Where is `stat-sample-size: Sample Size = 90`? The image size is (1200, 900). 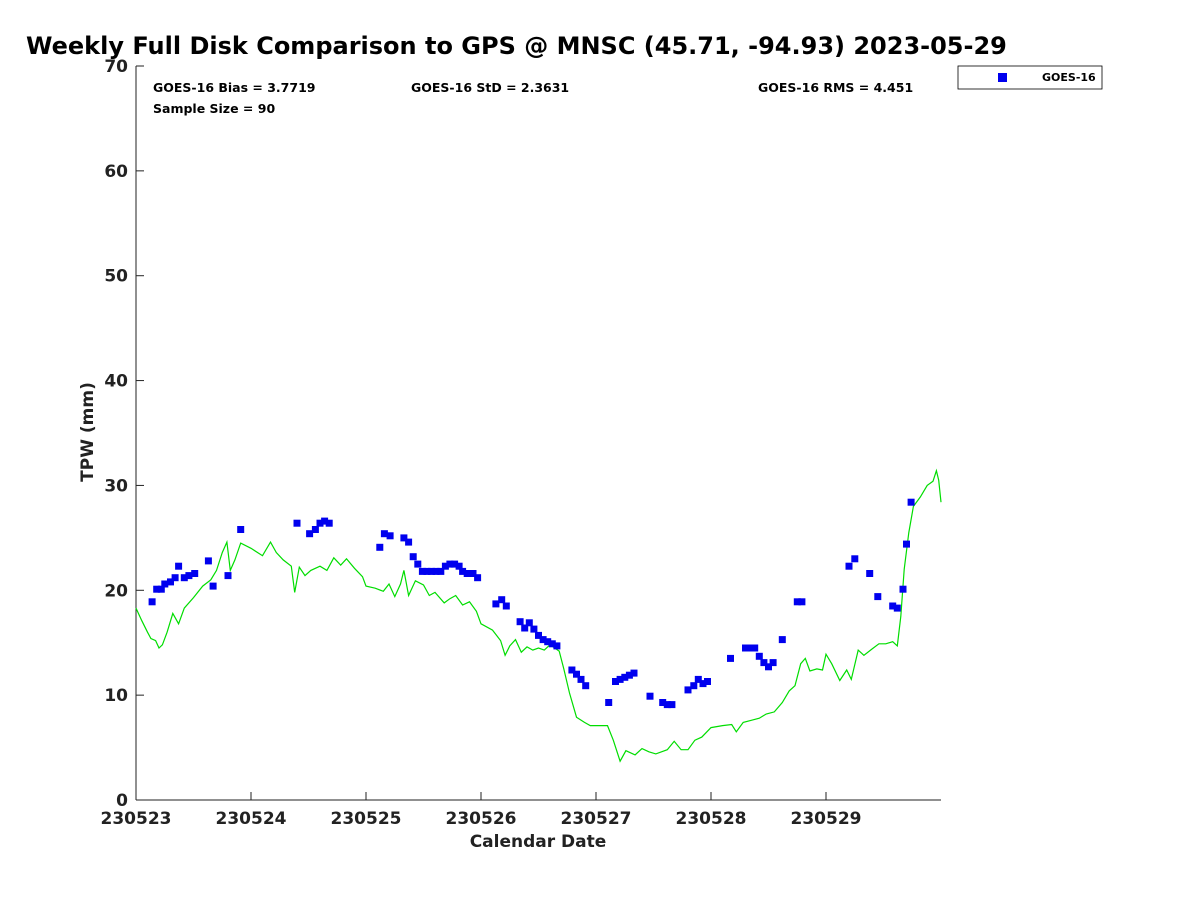 stat-sample-size: Sample Size = 90 is located at coordinates (214, 108).